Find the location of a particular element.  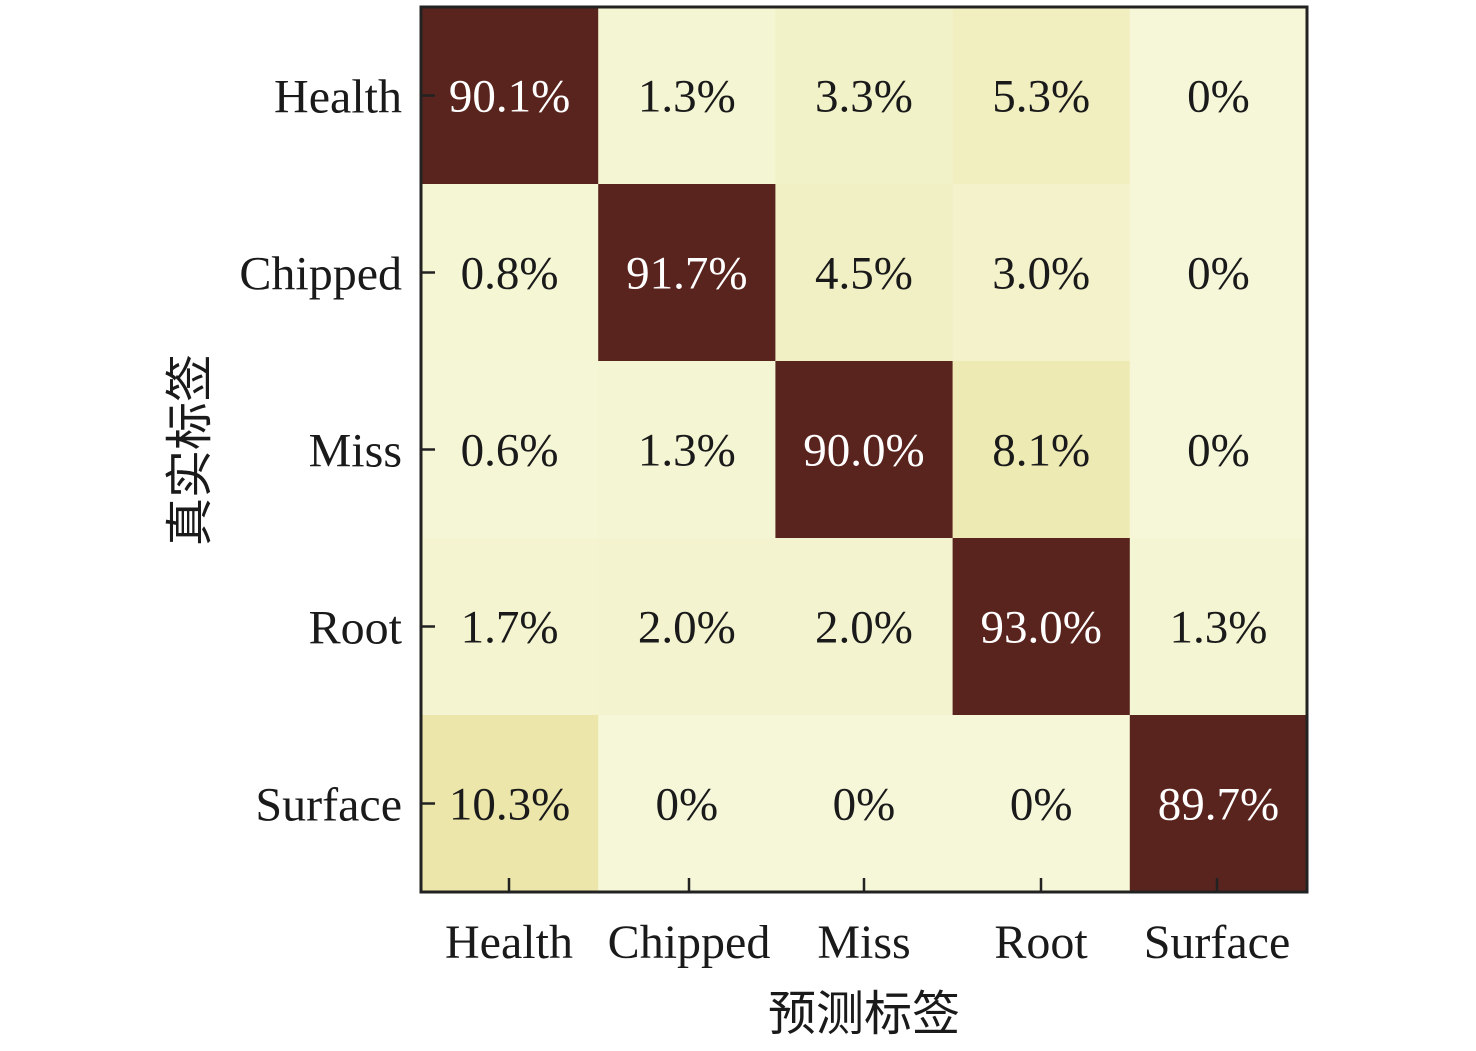

x-axis-label: 预测标签 is located at coordinates (864, 1014).